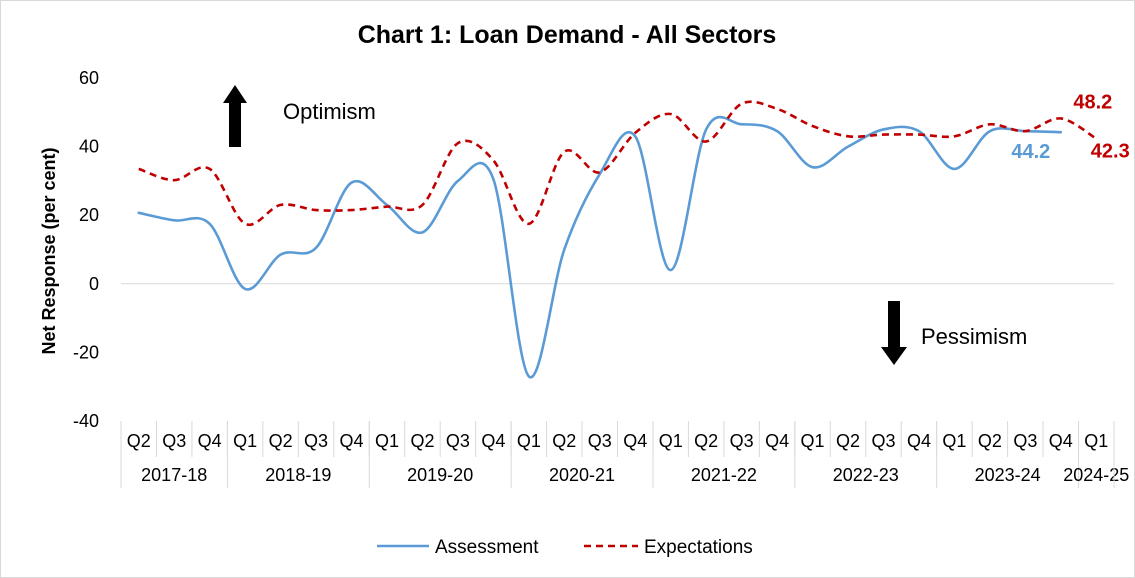  Describe the element at coordinates (298, 475) in the screenshot. I see `x-group-label: 2018-19` at that location.